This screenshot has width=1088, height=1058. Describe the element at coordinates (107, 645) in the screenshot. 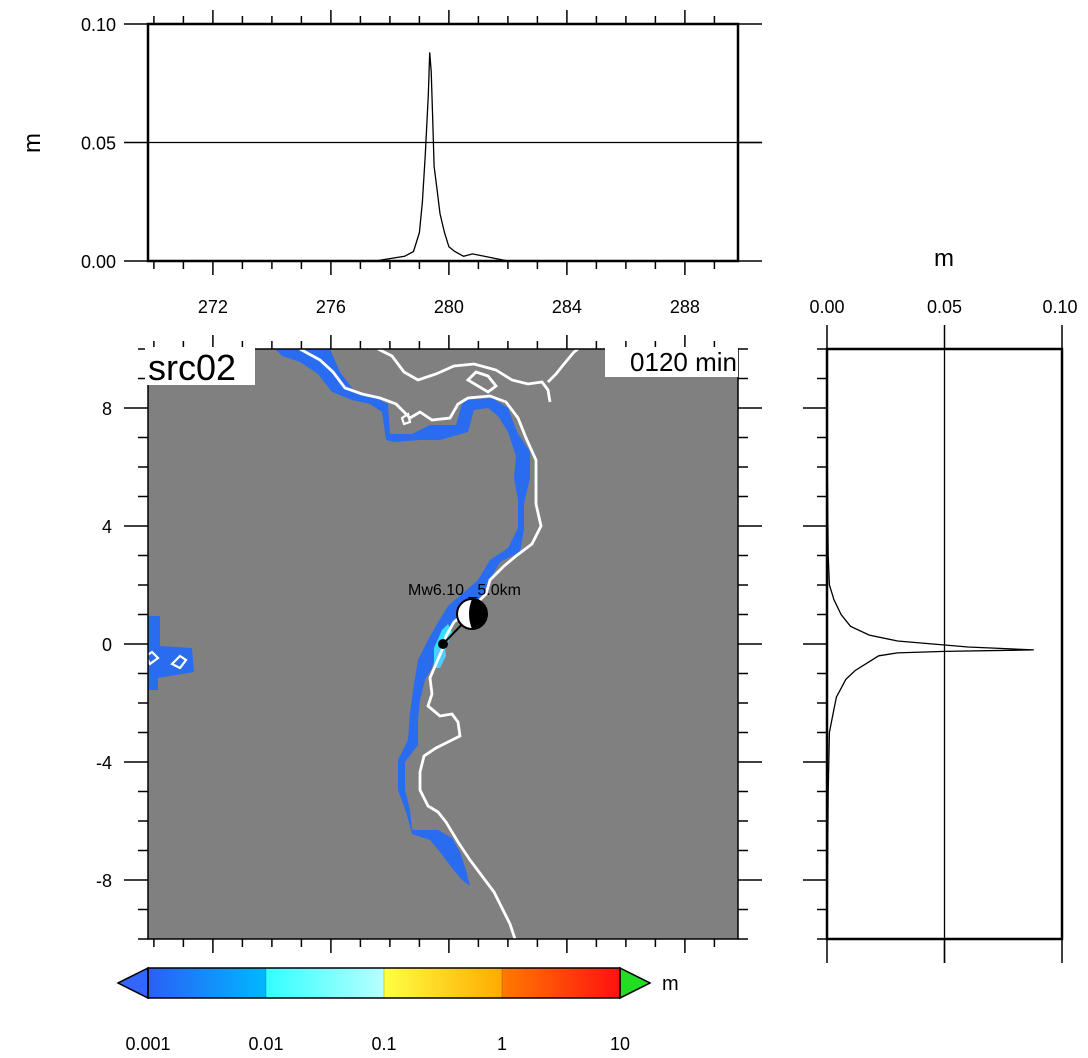

I see `map-y-tick-label: 0` at that location.